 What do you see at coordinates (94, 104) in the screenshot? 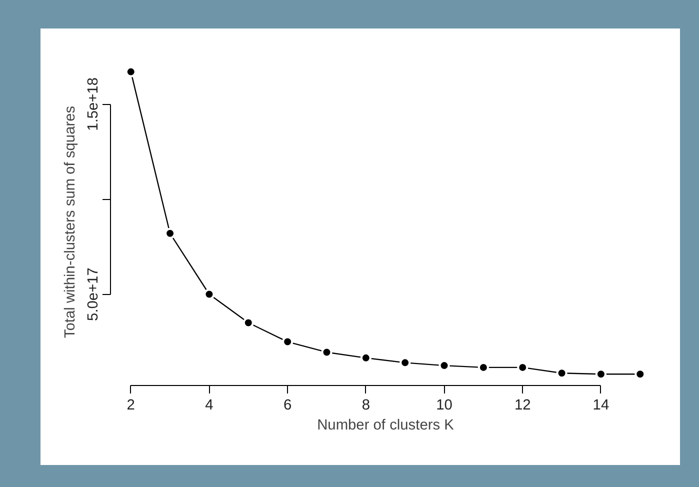
I see `y-tick-label: 1.5e+18` at bounding box center [94, 104].